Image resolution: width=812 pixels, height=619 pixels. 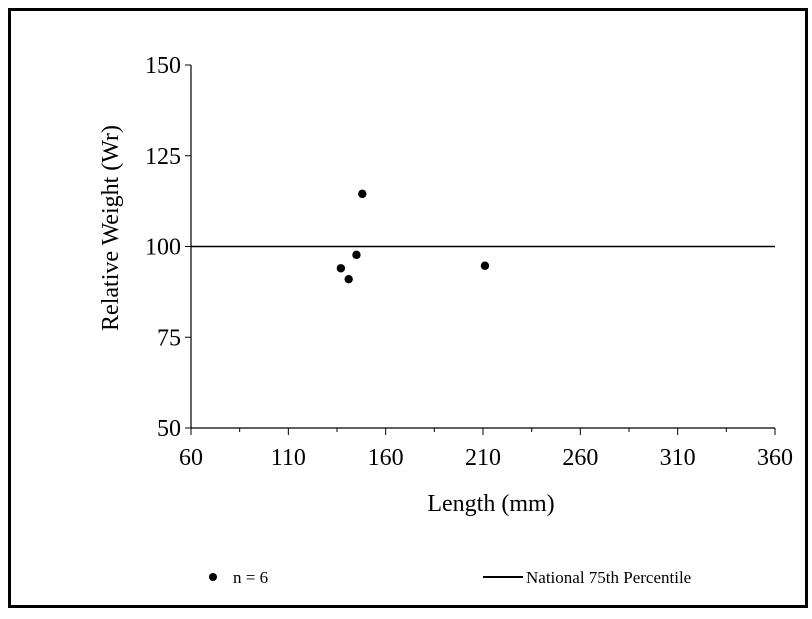 What do you see at coordinates (191, 458) in the screenshot?
I see `x-tick-label: 60` at bounding box center [191, 458].